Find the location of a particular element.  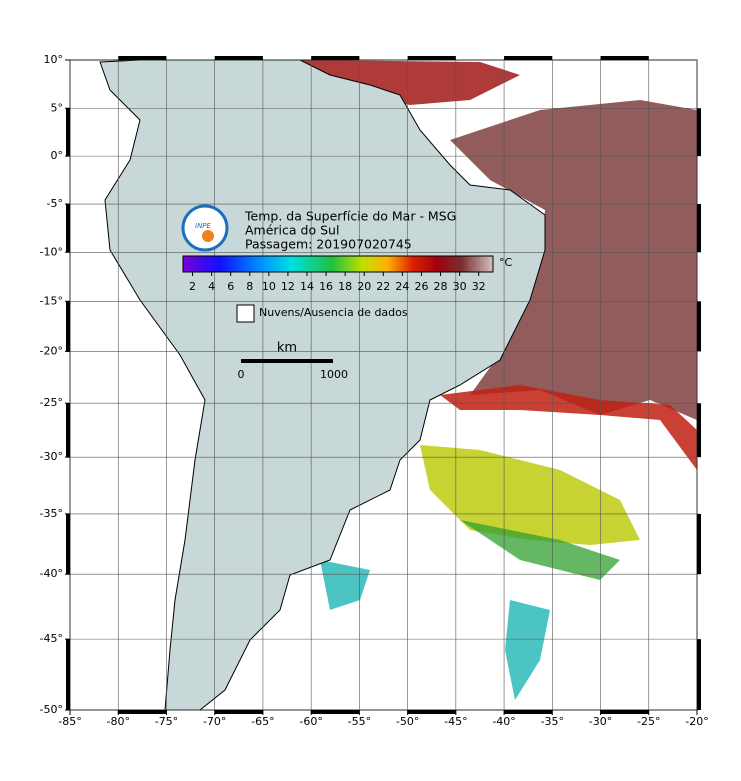

title-line: Passagem: 201907020745 is located at coordinates (328, 244).